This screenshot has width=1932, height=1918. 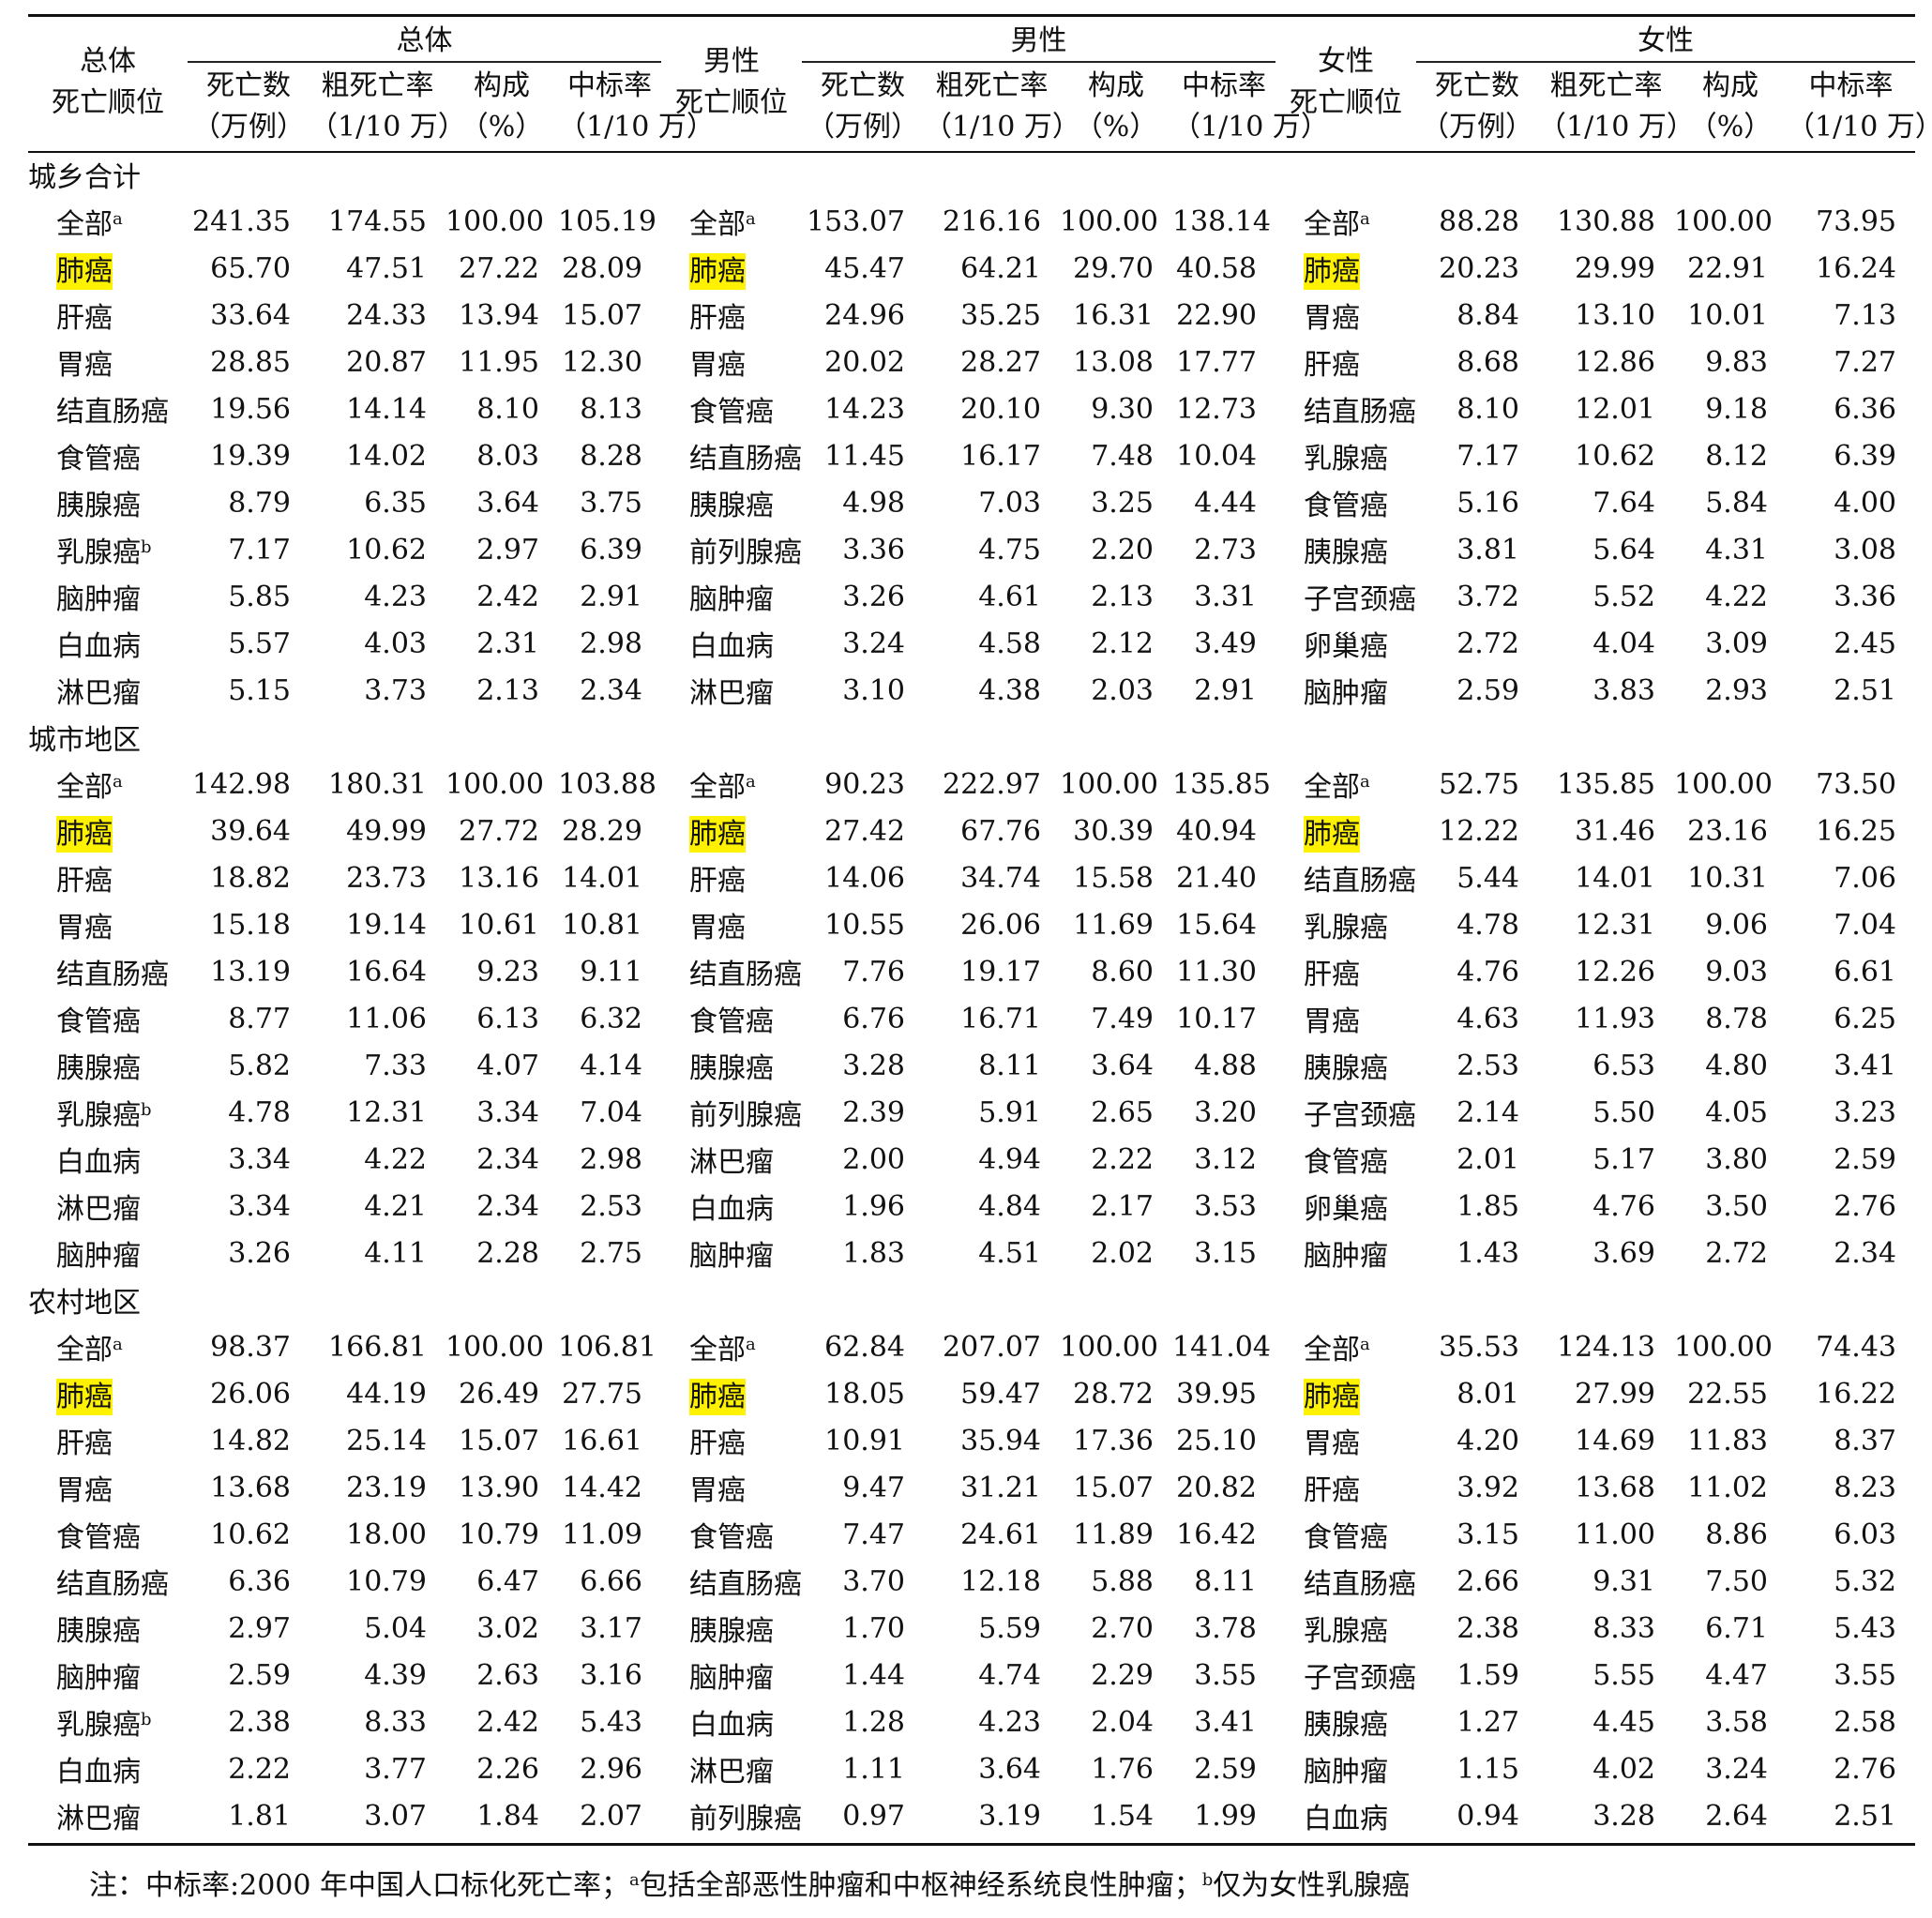 What do you see at coordinates (1488, 1019) in the screenshot?
I see `female-deaths-value: 4.63` at bounding box center [1488, 1019].